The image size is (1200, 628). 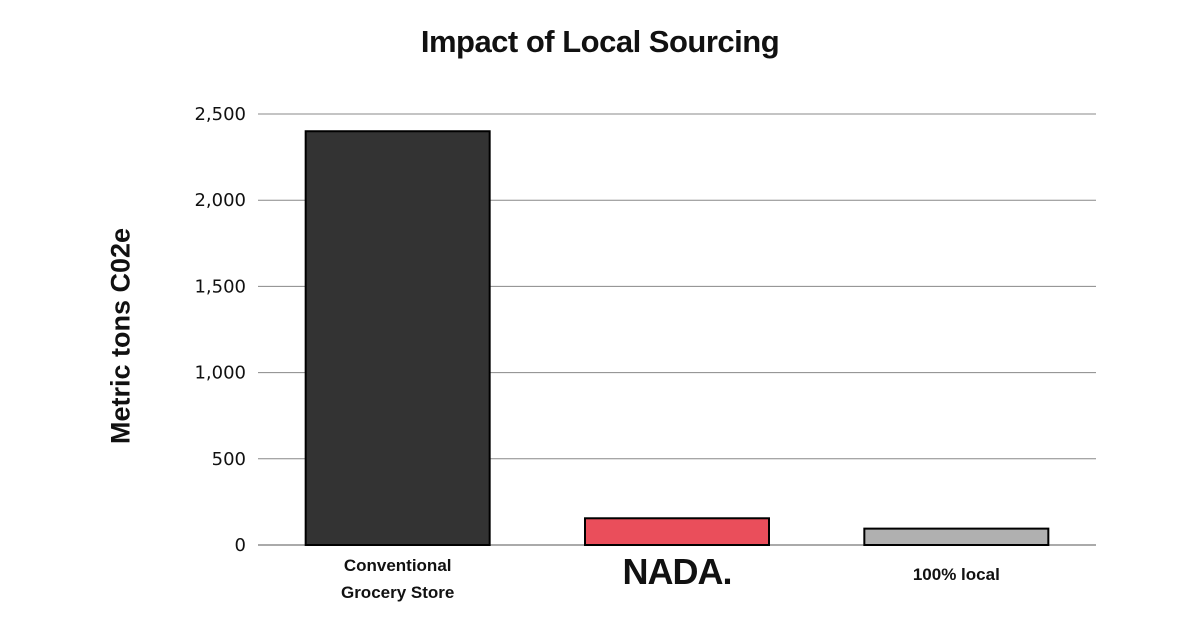 I want to click on chart-title: Impact of Local Sourcing, so click(x=600, y=41).